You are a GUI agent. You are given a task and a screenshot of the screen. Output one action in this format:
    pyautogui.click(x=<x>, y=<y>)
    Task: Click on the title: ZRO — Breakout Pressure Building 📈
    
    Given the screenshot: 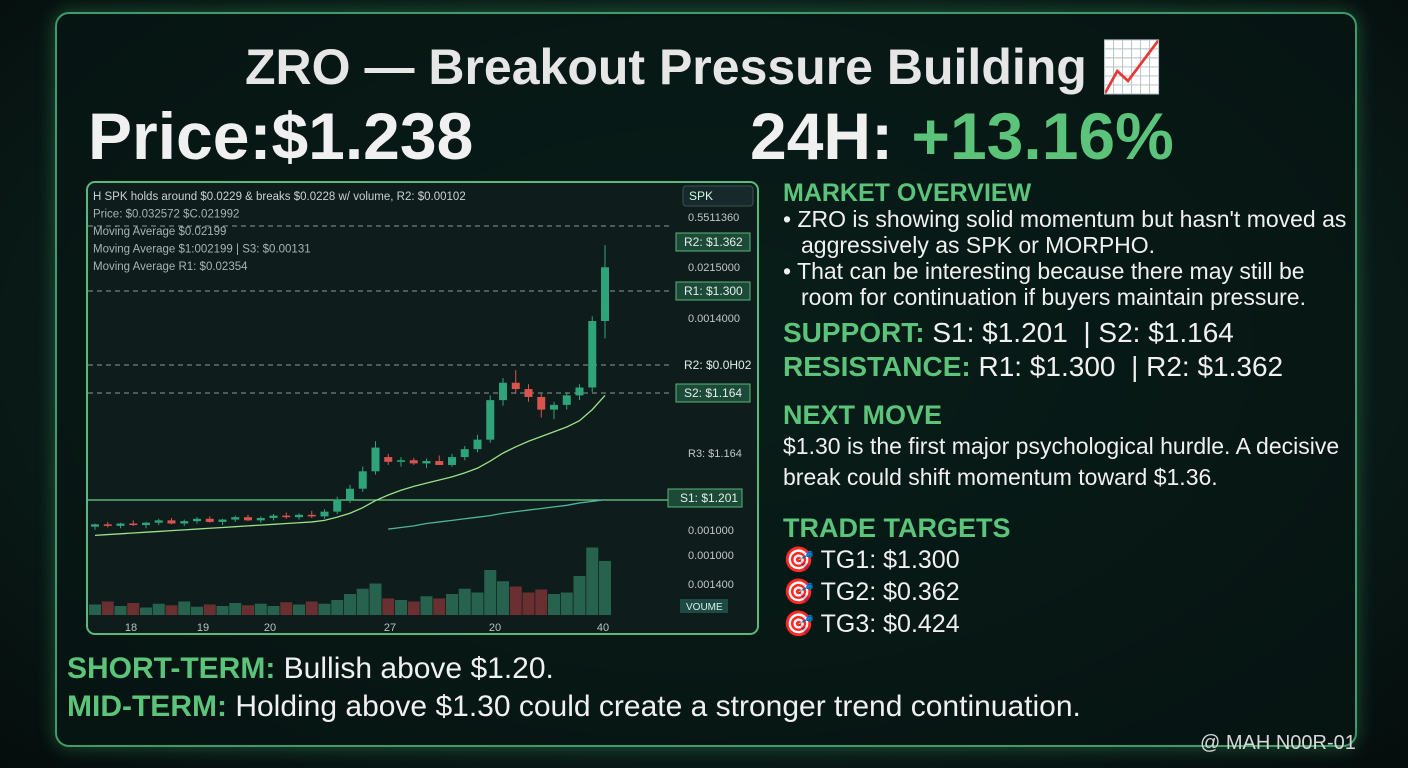 What is the action you would take?
    pyautogui.click(x=704, y=67)
    